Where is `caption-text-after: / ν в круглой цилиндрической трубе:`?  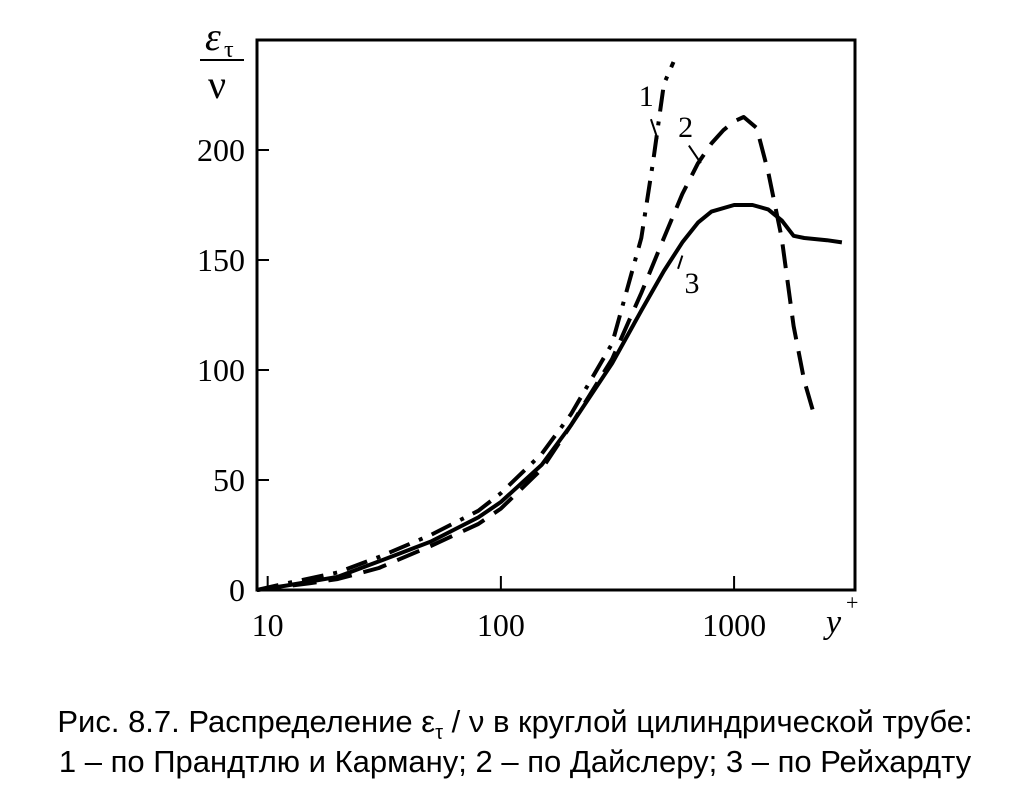 caption-text-after: / ν в круглой цилиндрической трубе: is located at coordinates (708, 721).